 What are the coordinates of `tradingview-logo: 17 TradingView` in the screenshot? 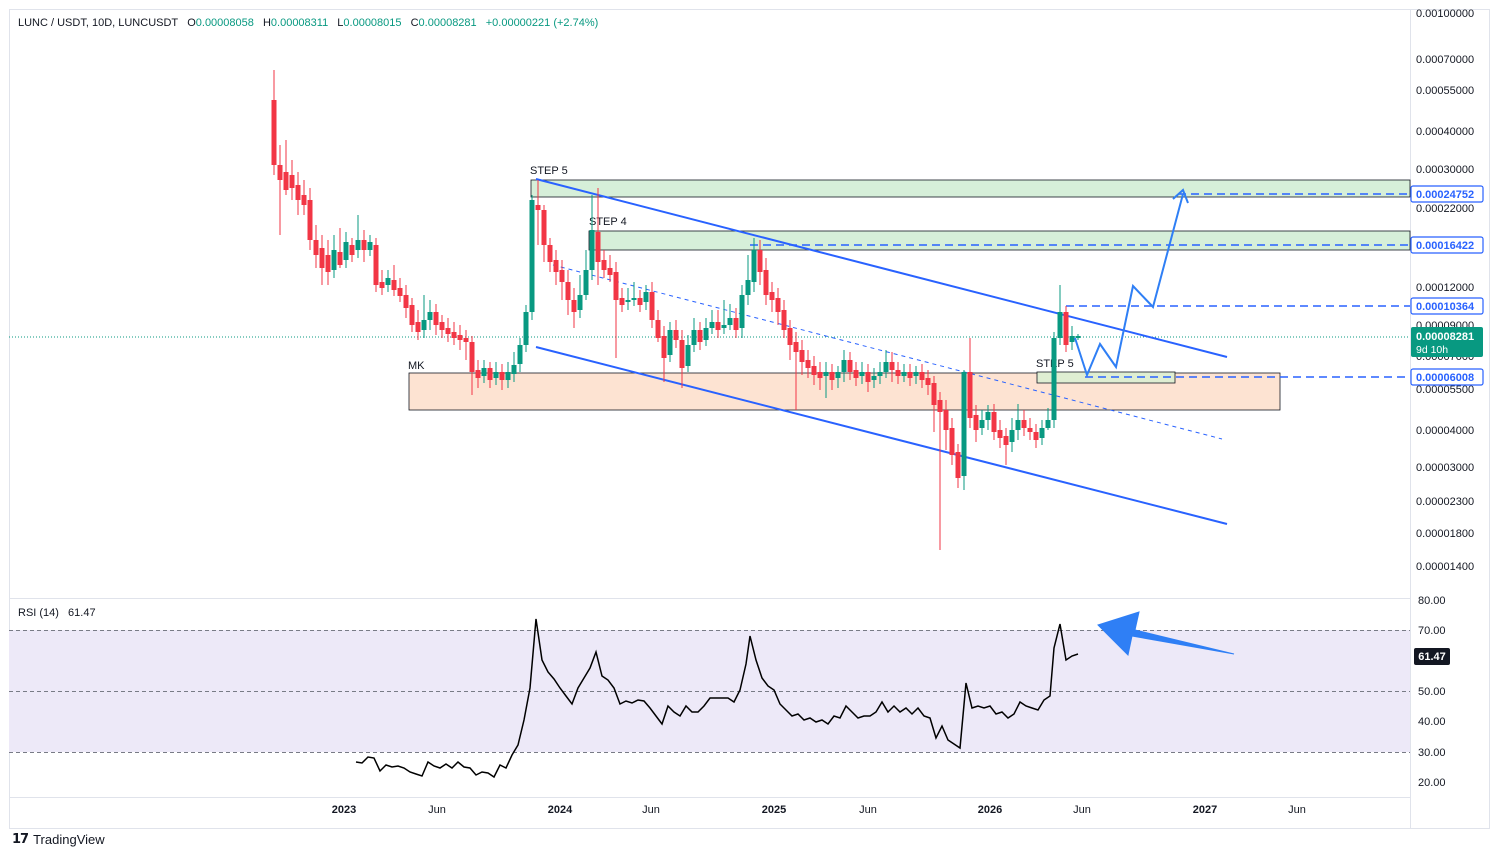 It's located at (58, 839).